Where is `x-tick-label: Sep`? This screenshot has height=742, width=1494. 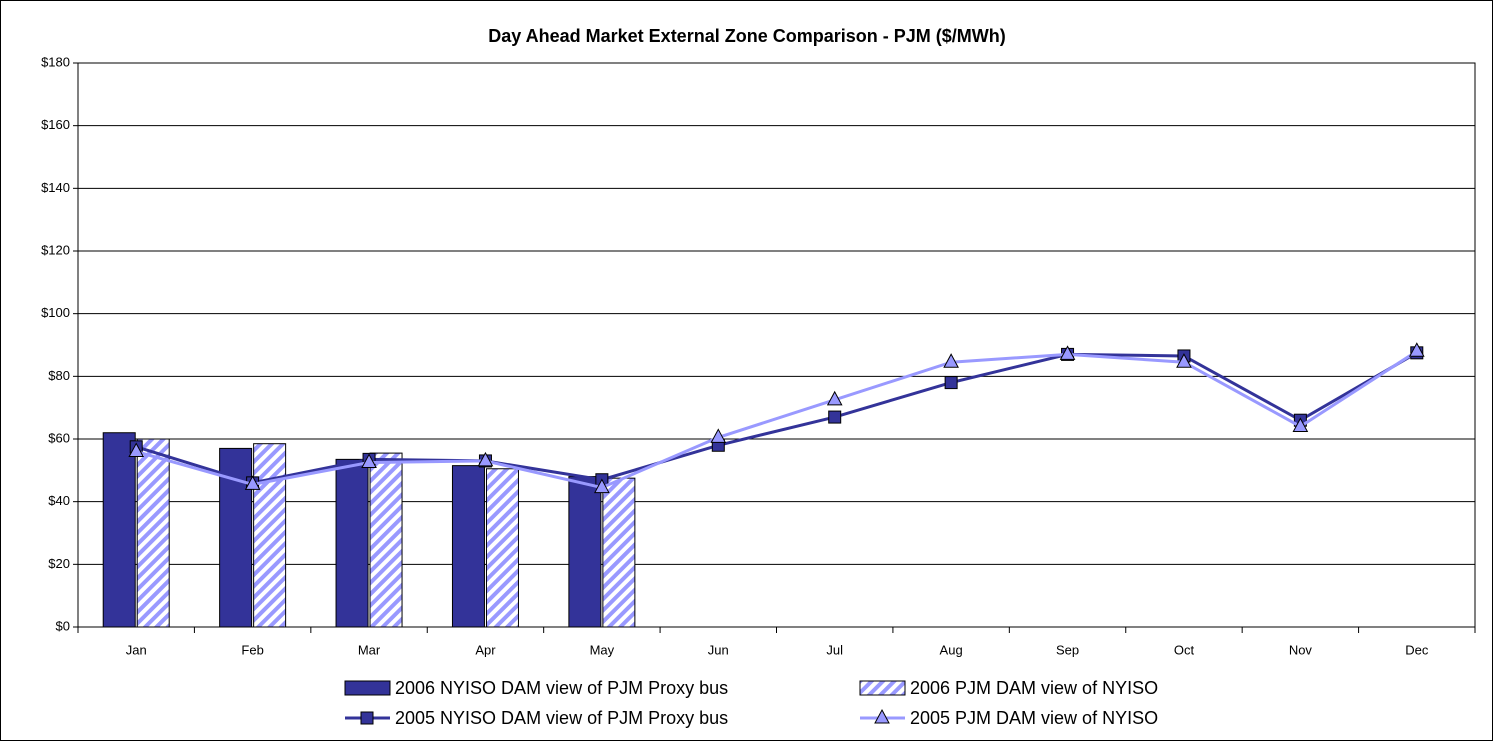 x-tick-label: Sep is located at coordinates (1067, 649).